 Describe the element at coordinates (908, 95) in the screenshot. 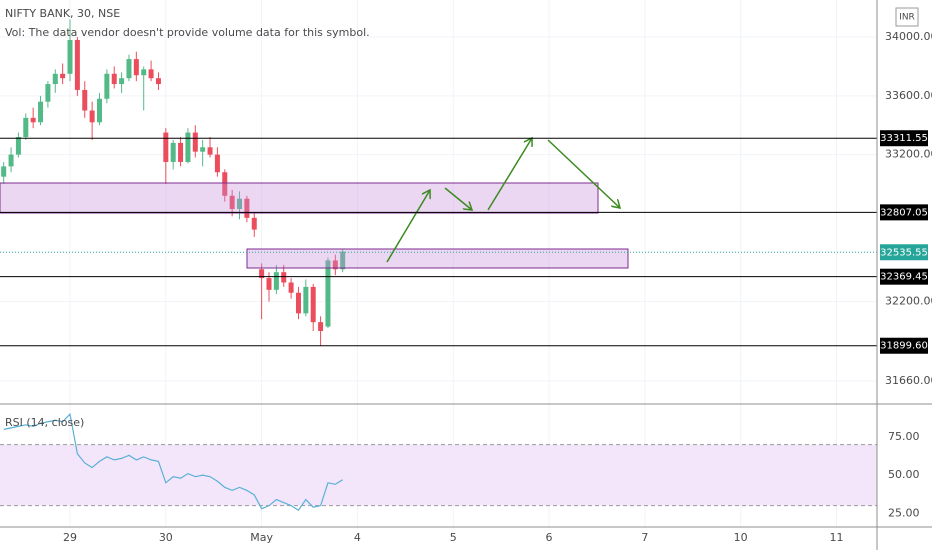

I see `y-tick-label: 33600.00` at that location.